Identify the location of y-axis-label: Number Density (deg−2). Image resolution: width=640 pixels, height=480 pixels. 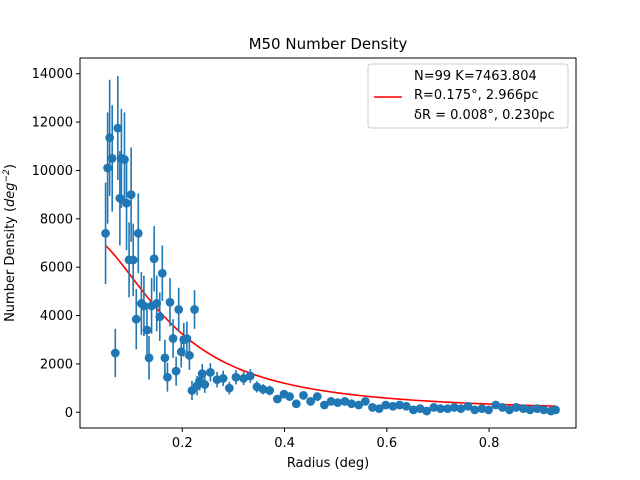
(10, 243).